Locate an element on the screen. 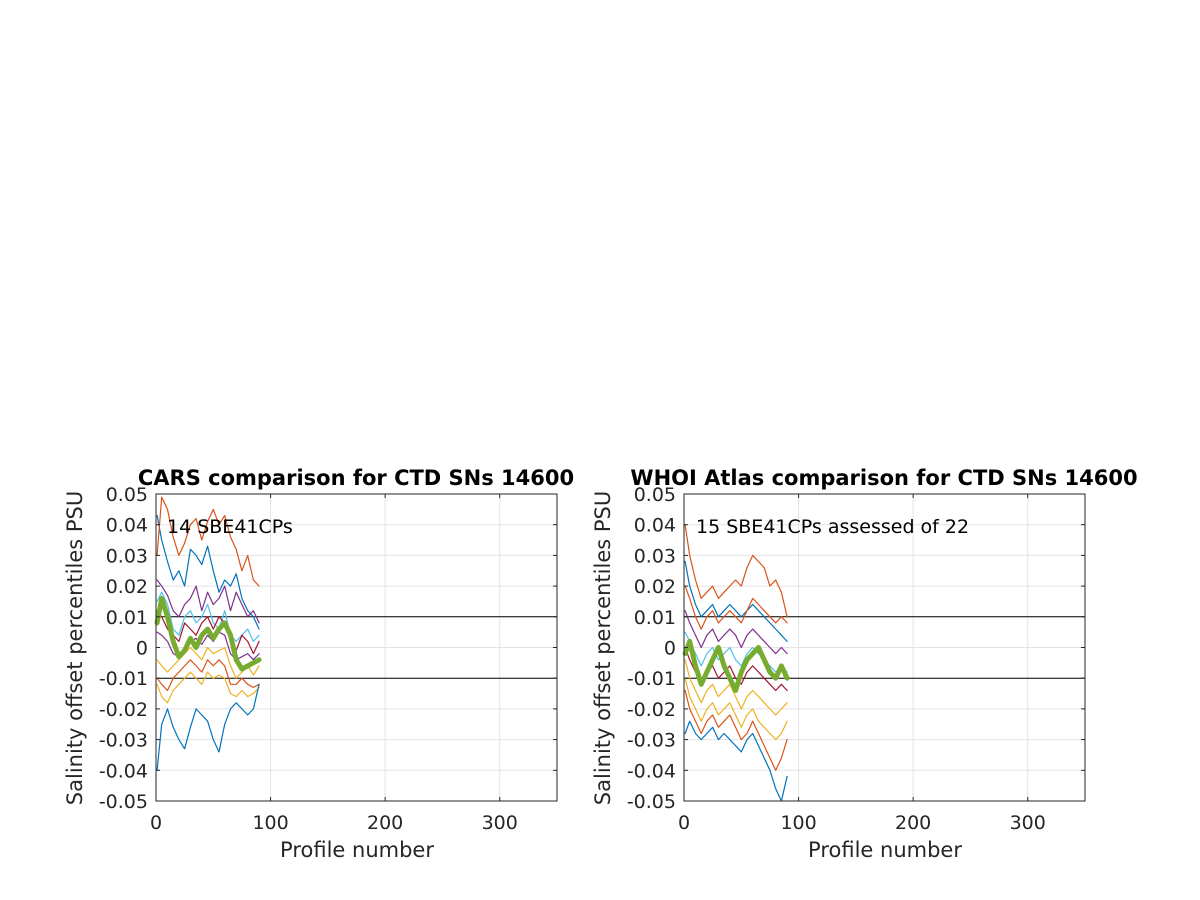  left-y-tick-label: 0.02 is located at coordinates (127, 587).